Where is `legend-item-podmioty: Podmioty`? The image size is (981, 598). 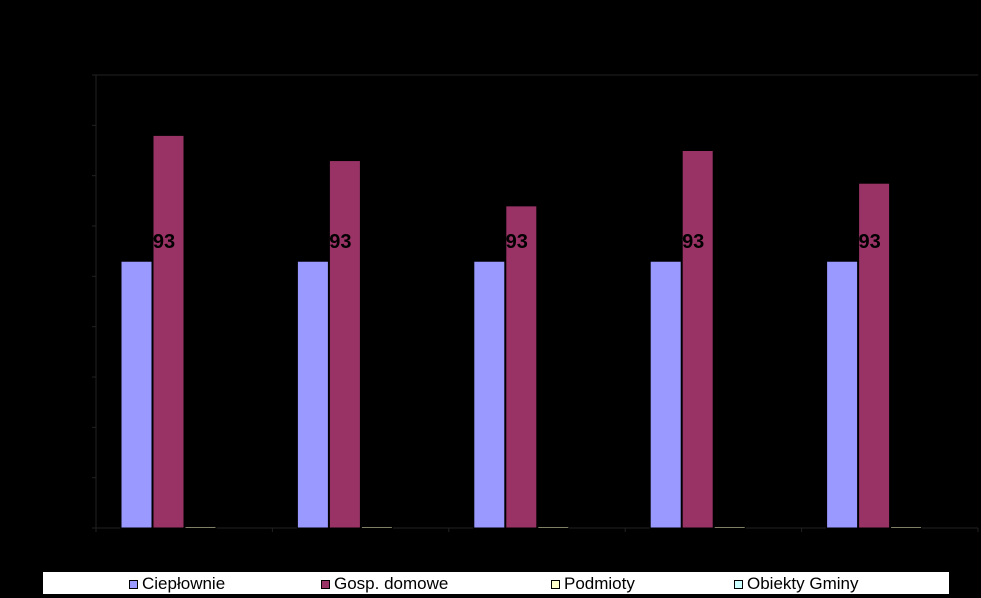
legend-item-podmioty: Podmioty is located at coordinates (593, 584).